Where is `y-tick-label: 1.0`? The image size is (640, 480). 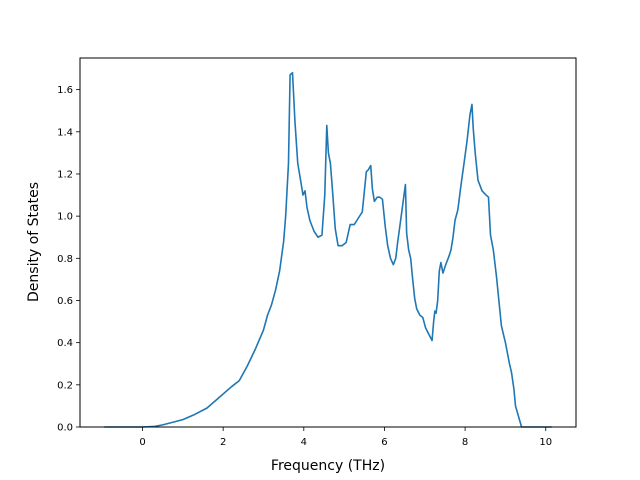
y-tick-label: 1.0 is located at coordinates (65, 217).